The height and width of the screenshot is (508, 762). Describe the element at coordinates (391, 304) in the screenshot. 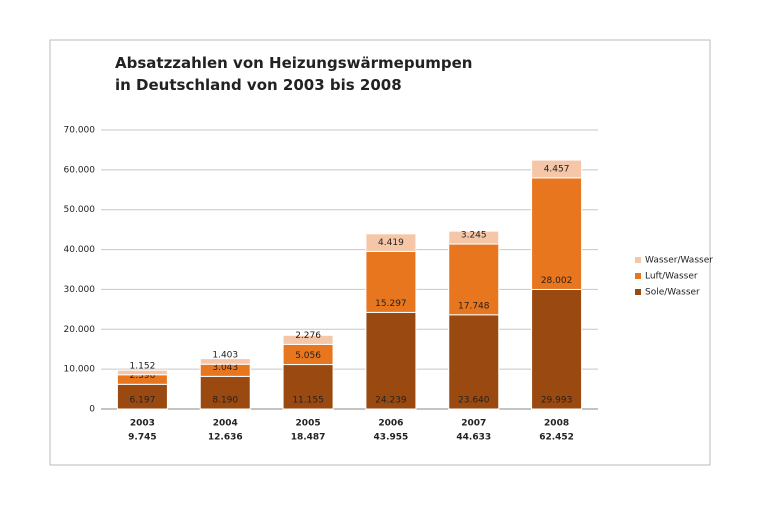

I see `value-label: 15.297` at that location.